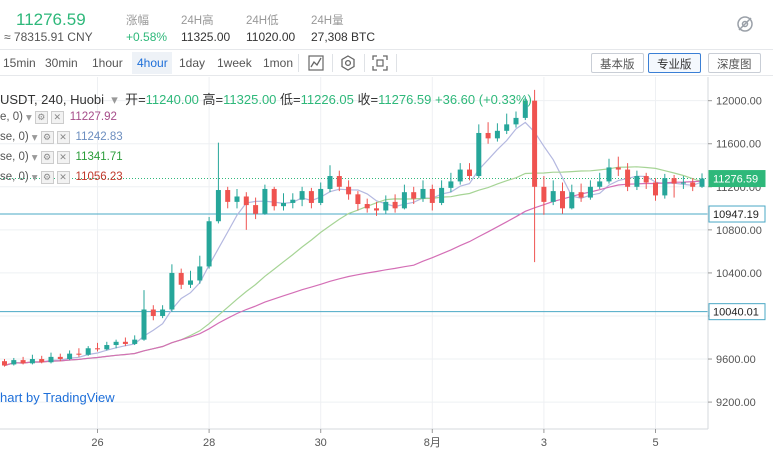 This screenshot has height=465, width=773. Describe the element at coordinates (348, 63) in the screenshot. I see `settings-icon` at that location.